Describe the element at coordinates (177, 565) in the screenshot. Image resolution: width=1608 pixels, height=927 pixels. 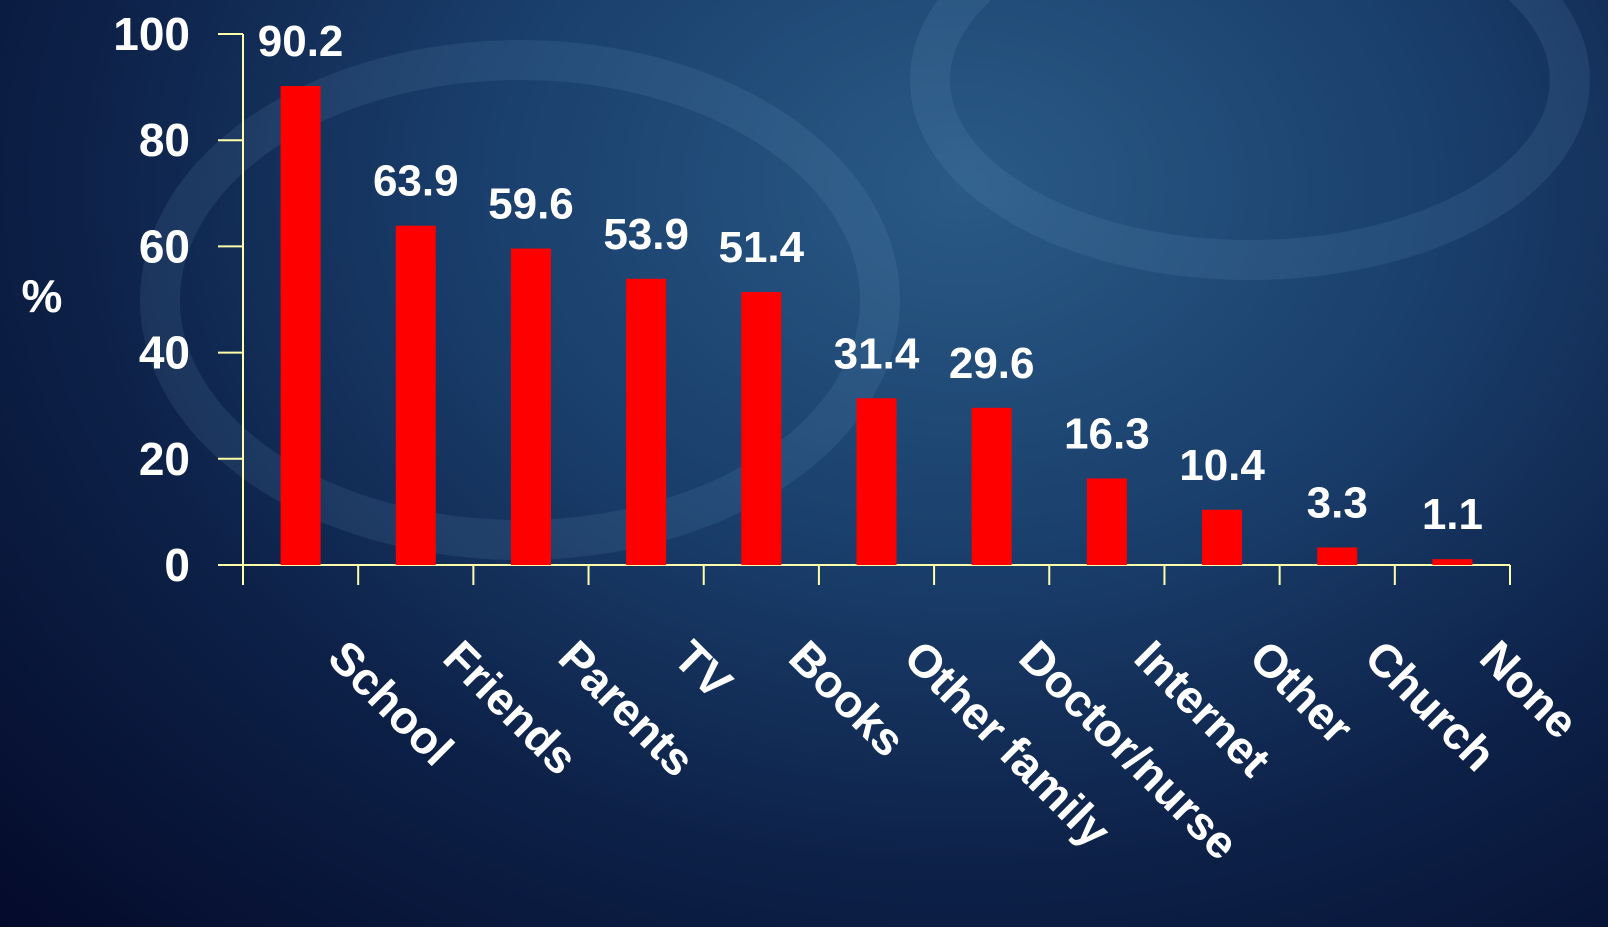
I see `y-tick-label: 0` at that location.